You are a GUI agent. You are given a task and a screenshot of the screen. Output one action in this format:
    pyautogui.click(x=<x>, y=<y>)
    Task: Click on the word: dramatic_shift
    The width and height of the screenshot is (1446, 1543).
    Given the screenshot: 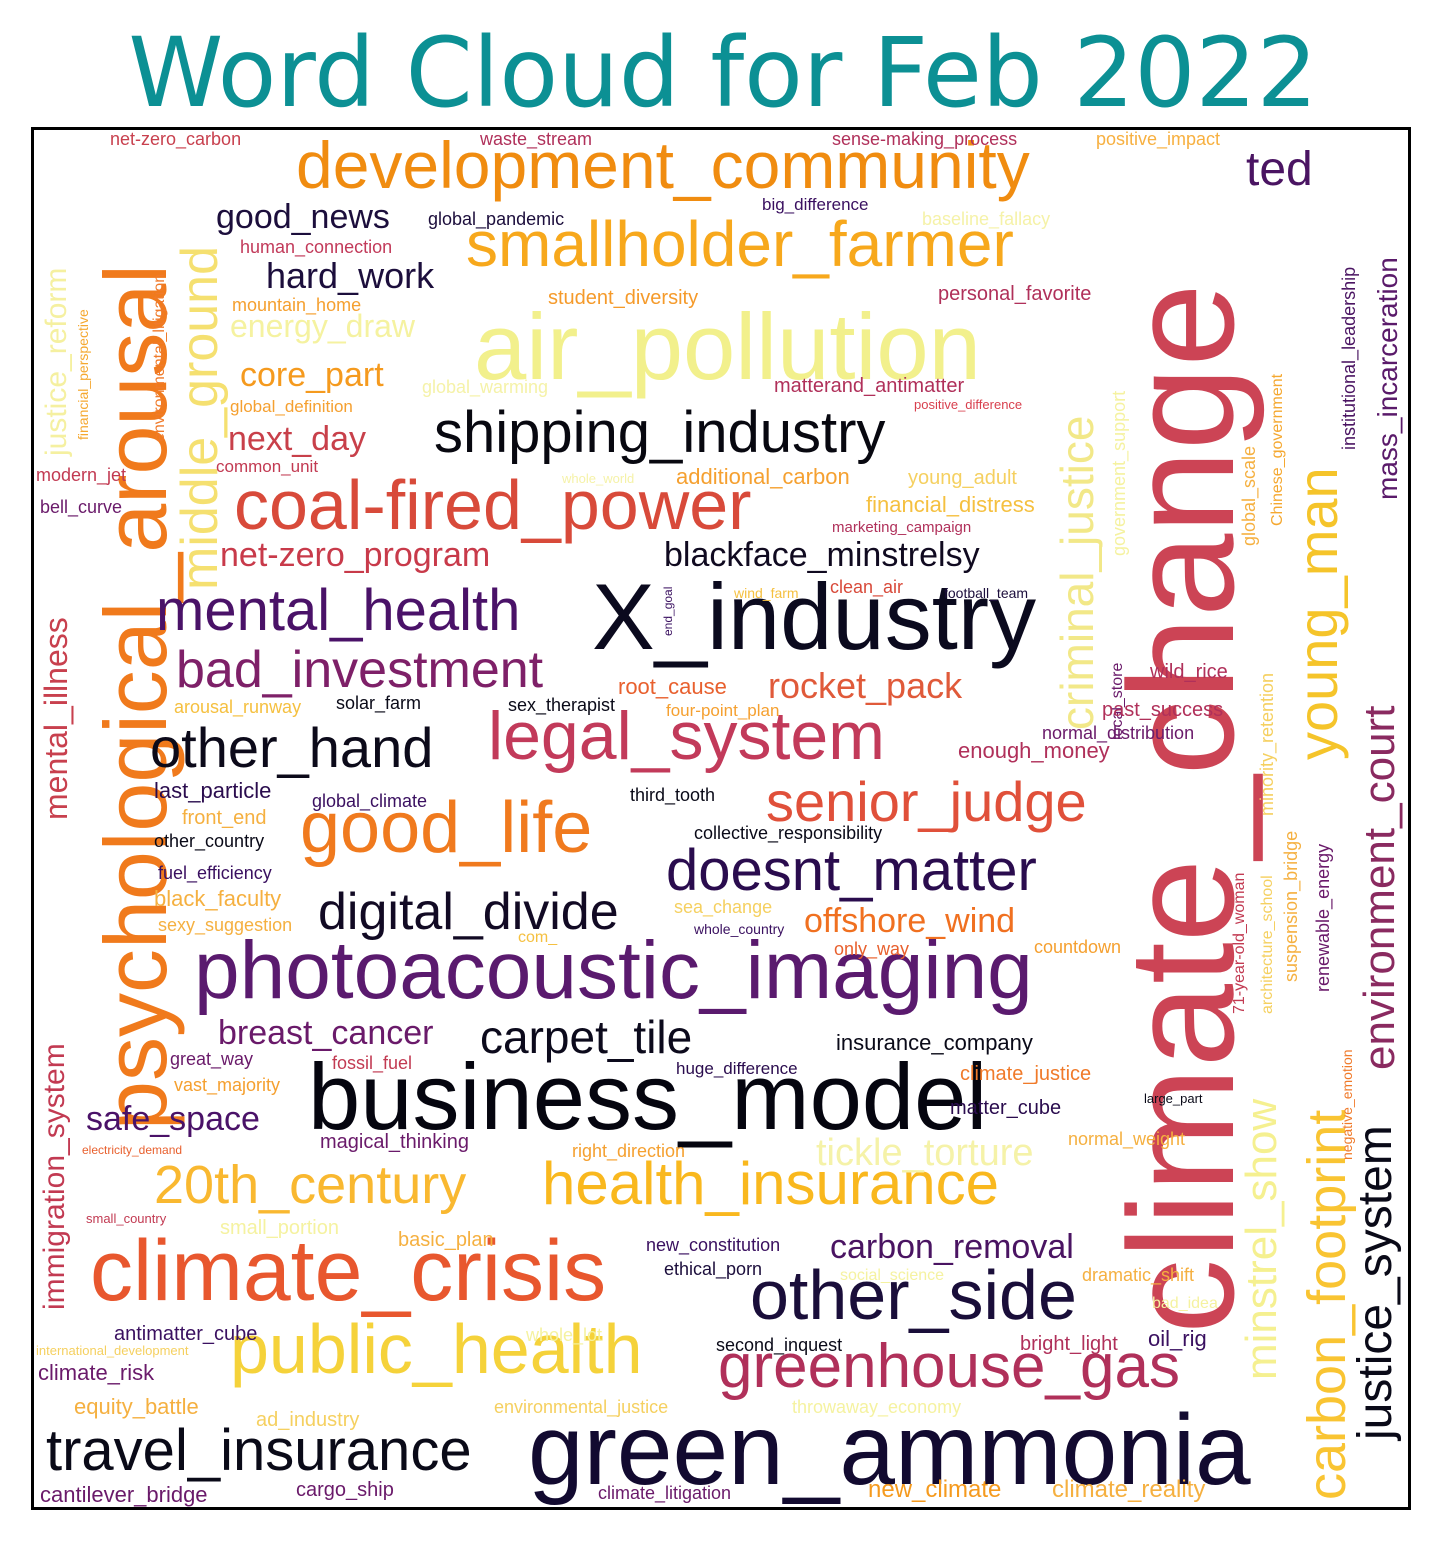 What is the action you would take?
    pyautogui.click(x=1138, y=1275)
    